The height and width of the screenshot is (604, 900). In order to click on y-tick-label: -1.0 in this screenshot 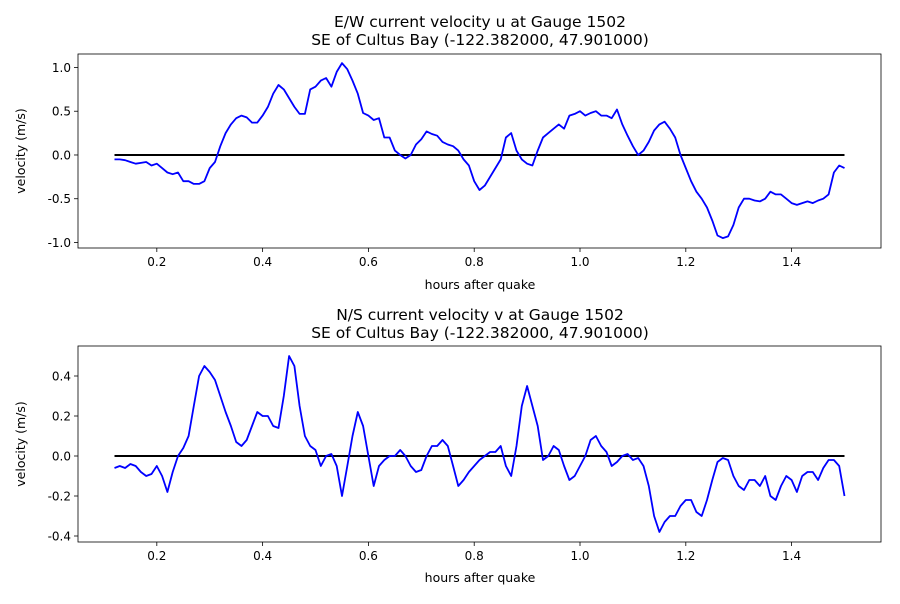, I will do `click(59, 243)`.